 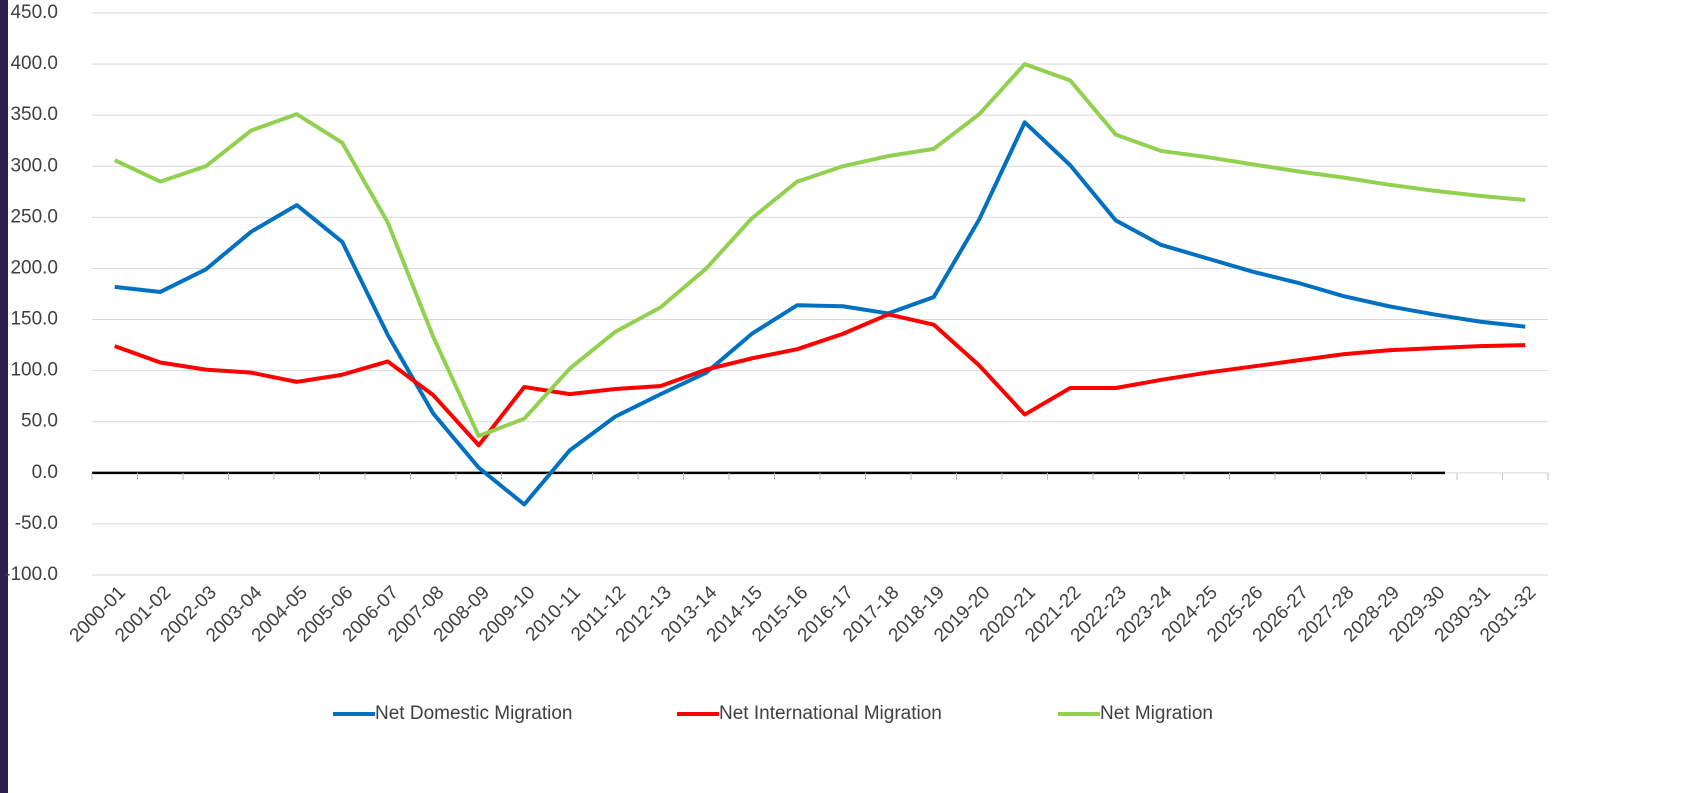 I want to click on legend-label: Net International Migration, so click(x=830, y=713).